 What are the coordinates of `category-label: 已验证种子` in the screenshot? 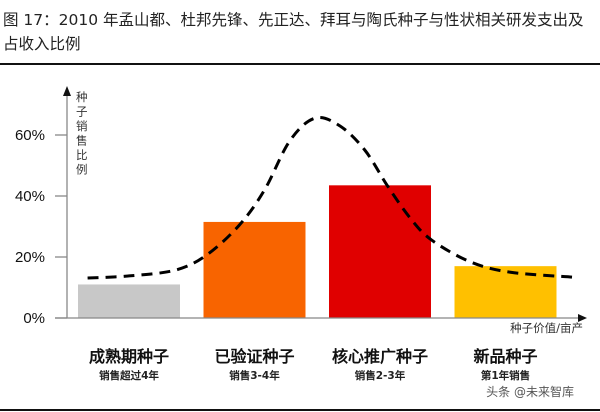 It's located at (254, 356).